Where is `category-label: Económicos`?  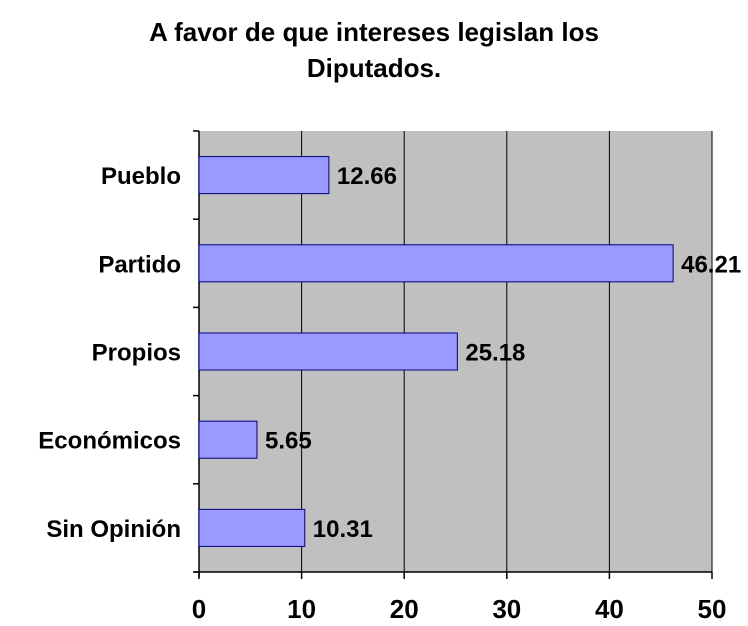
category-label: Económicos is located at coordinates (109, 441).